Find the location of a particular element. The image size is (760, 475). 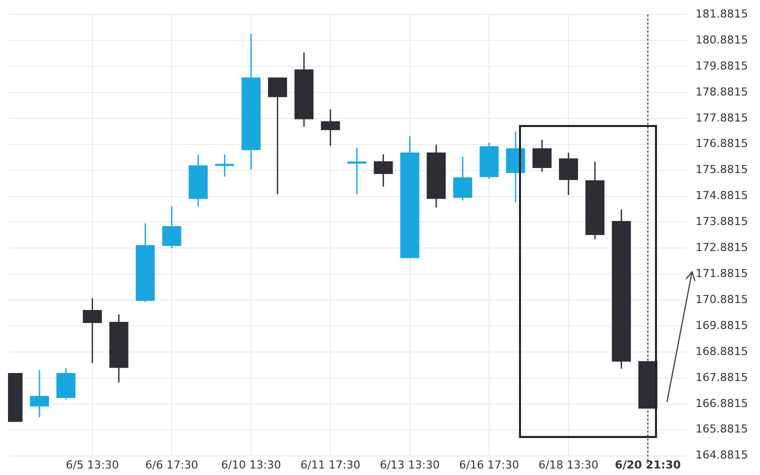

y-tick-label: 171.8815 is located at coordinates (722, 273).